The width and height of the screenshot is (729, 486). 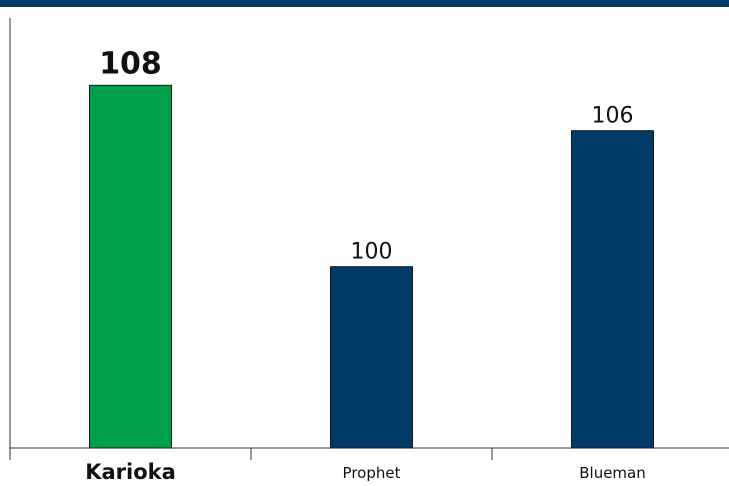 What do you see at coordinates (130, 266) in the screenshot?
I see `bar-karioka` at bounding box center [130, 266].